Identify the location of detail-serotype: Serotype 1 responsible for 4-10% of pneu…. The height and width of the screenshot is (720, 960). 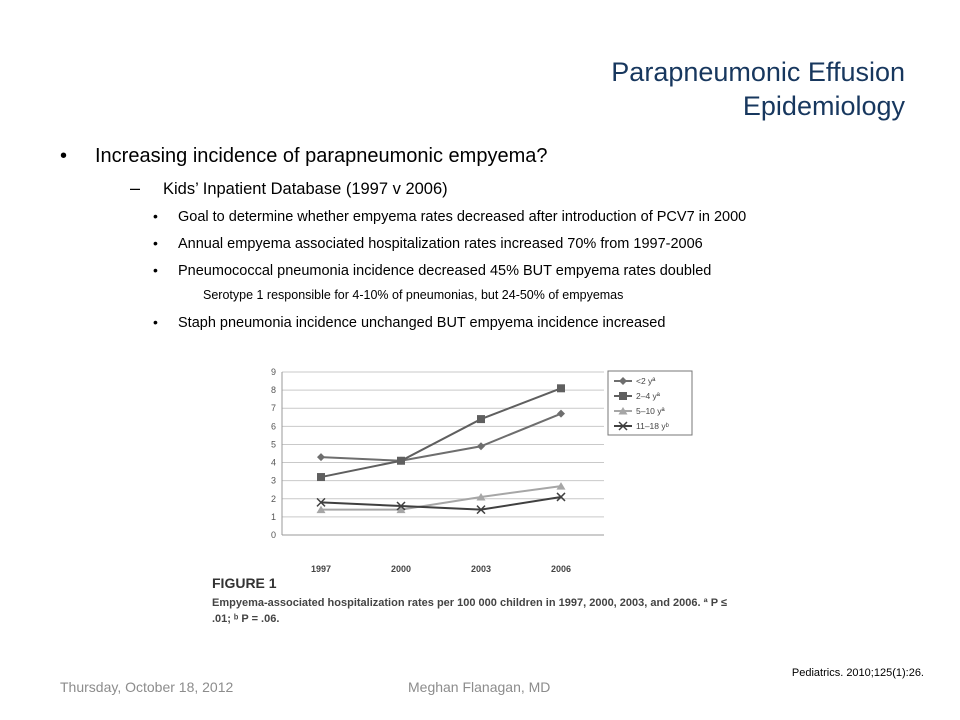
(413, 295).